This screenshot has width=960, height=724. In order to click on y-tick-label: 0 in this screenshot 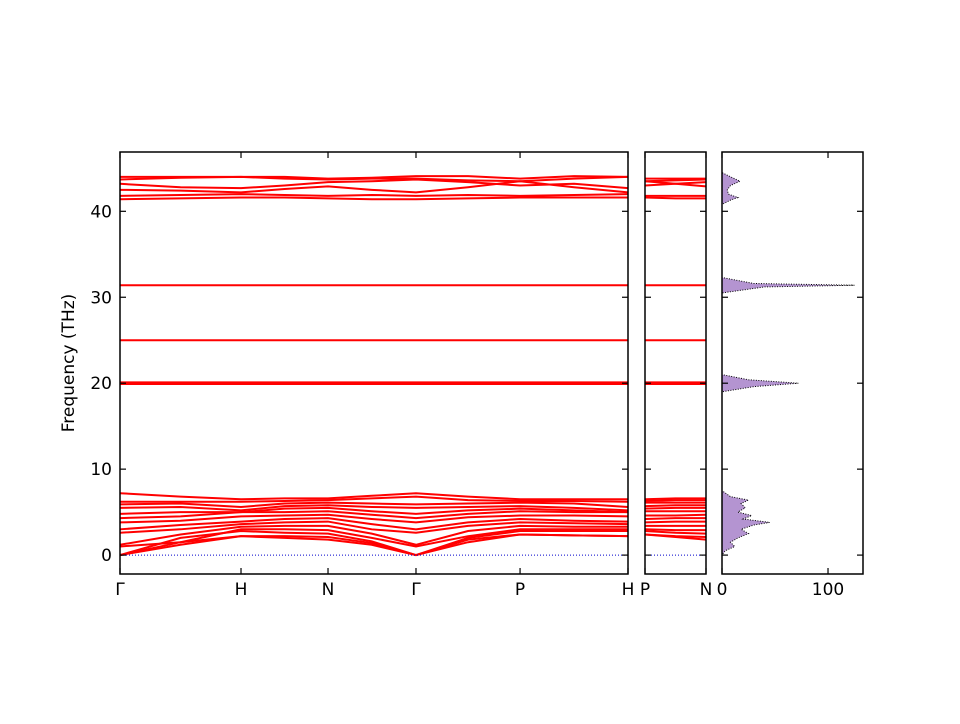, I will do `click(106, 556)`.